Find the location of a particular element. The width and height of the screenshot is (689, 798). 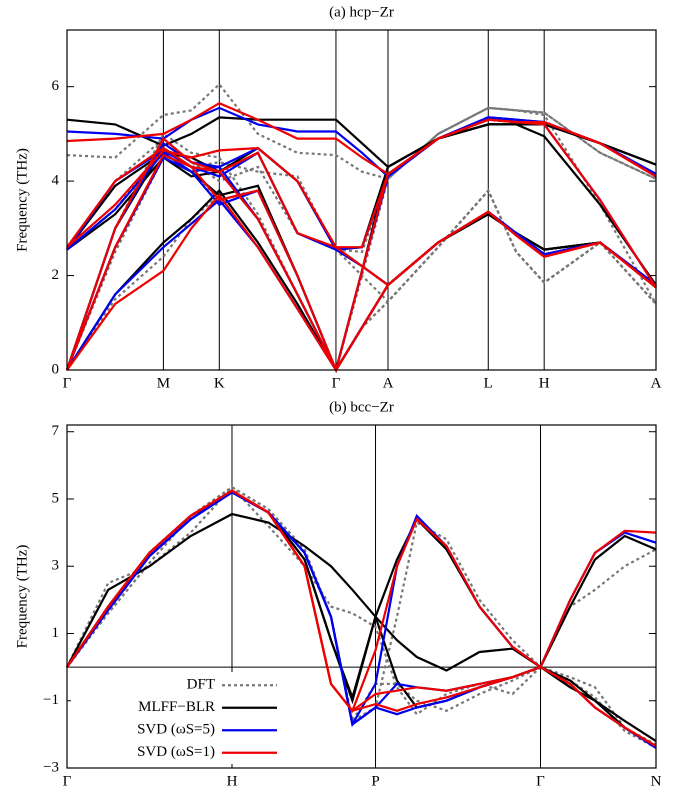

legend-background is located at coordinates (179, 718).